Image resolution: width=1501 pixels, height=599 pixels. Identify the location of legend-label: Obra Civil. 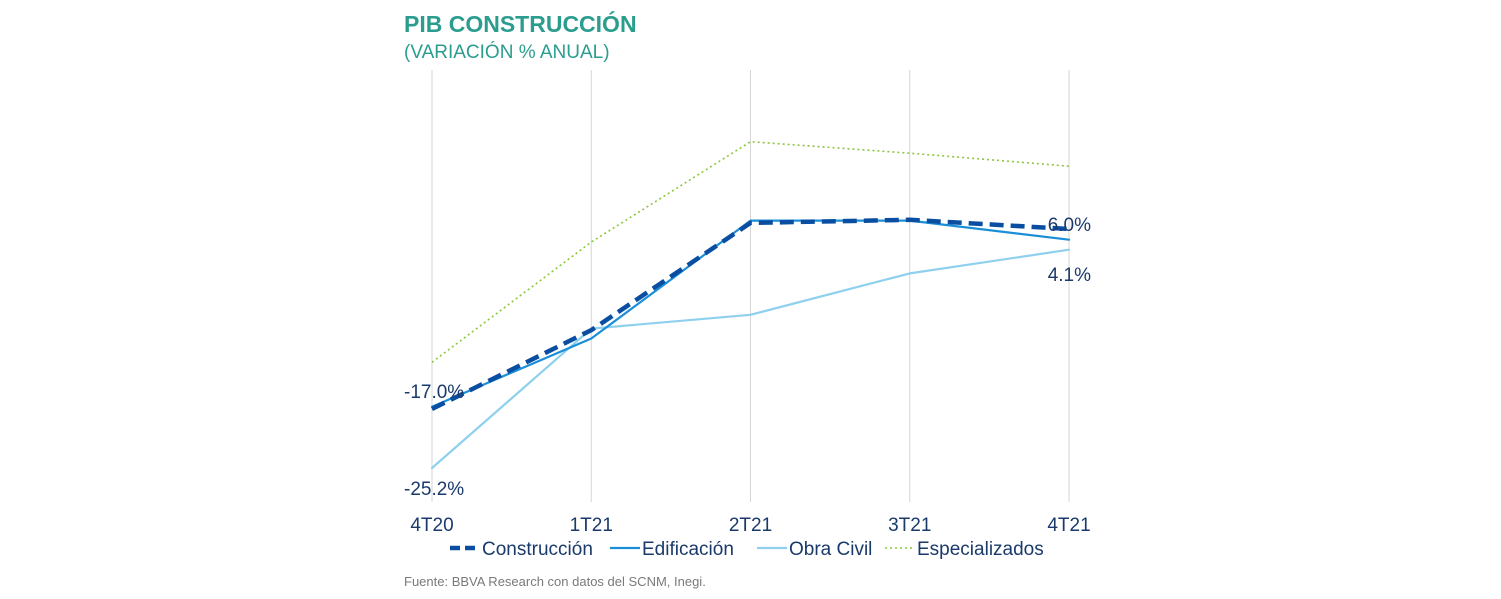
(830, 549).